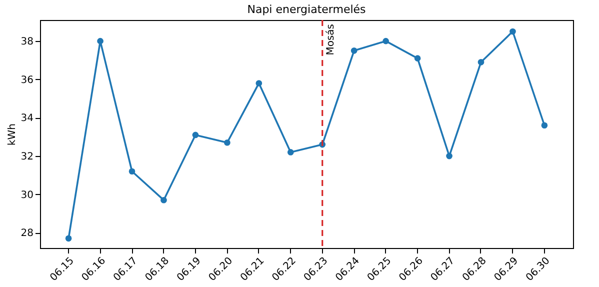 Image resolution: width=599 pixels, height=287 pixels. I want to click on y-tick-label: 30, so click(27, 195).